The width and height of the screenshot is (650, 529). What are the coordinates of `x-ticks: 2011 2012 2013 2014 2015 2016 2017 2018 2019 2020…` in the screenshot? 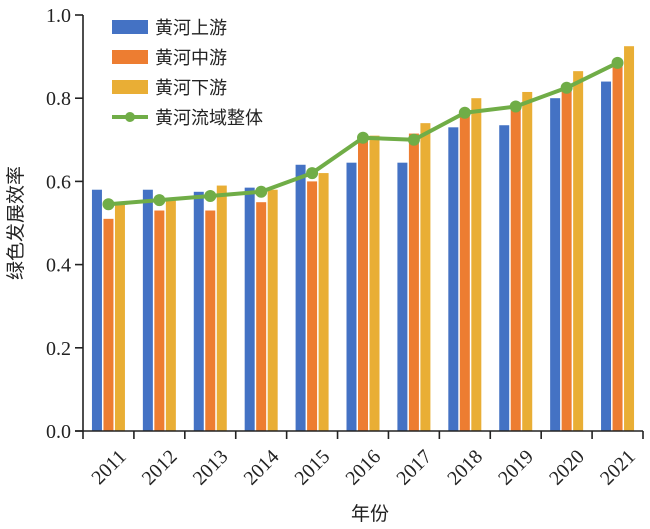 It's located at (363, 460).